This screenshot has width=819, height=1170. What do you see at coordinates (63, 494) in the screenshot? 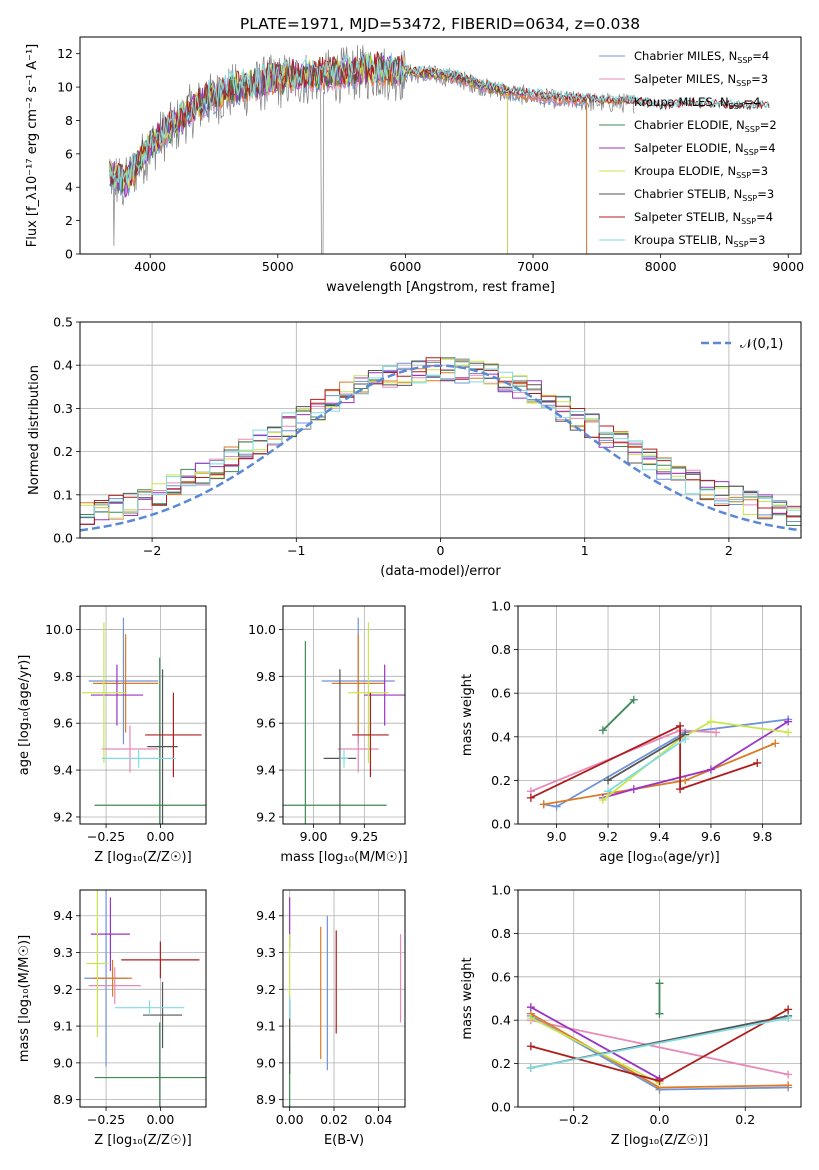
I see `y-tick-label: 0.1` at bounding box center [63, 494].